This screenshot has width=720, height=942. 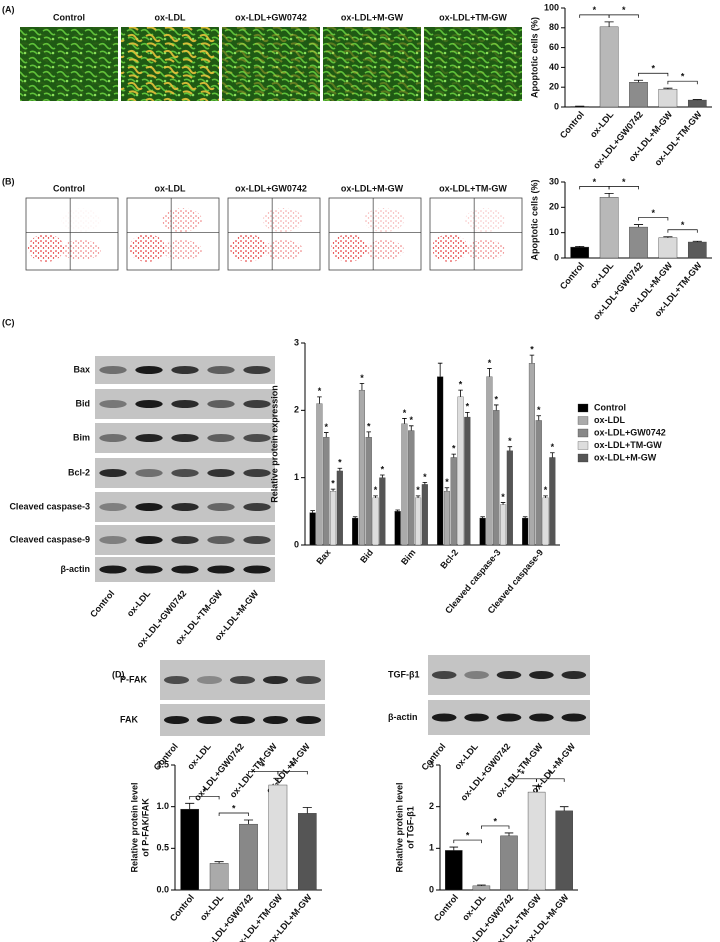 What do you see at coordinates (554, 27) in the screenshot?
I see `y-tick-label: 80` at bounding box center [554, 27].